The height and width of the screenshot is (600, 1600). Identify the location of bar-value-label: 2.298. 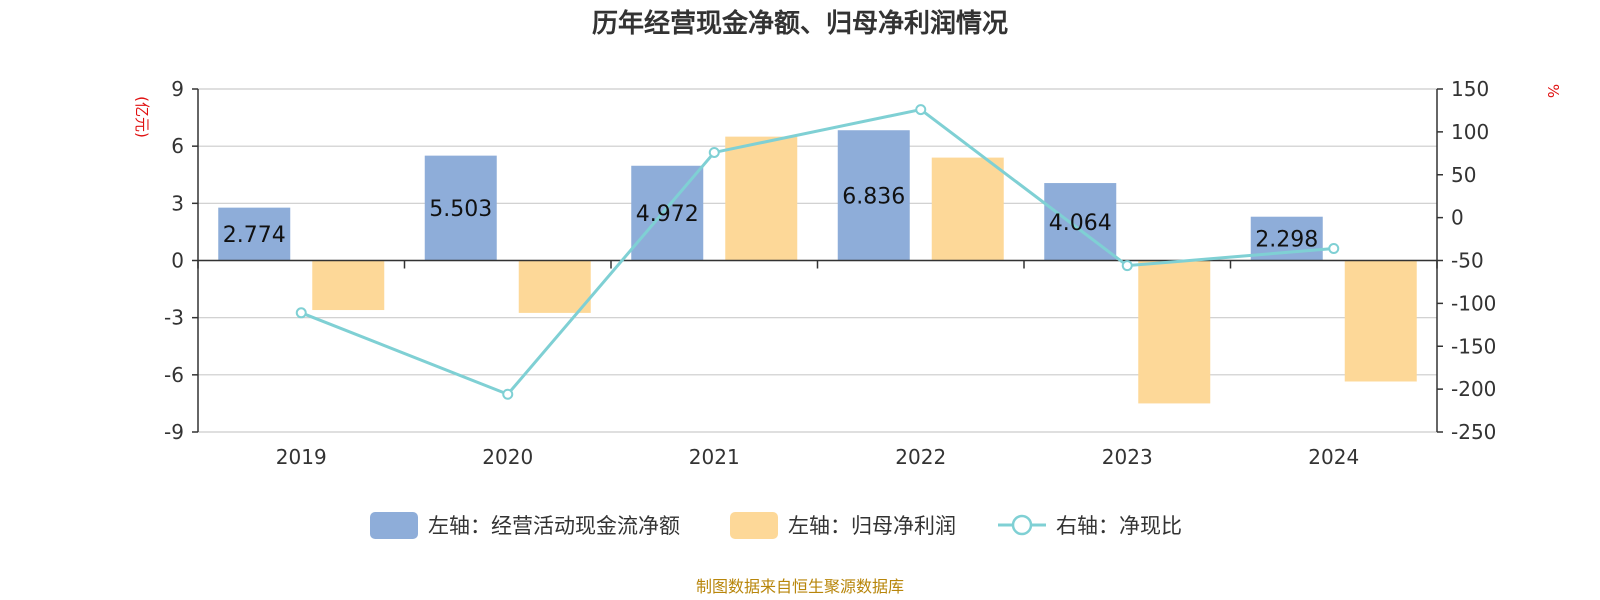
(1286, 240).